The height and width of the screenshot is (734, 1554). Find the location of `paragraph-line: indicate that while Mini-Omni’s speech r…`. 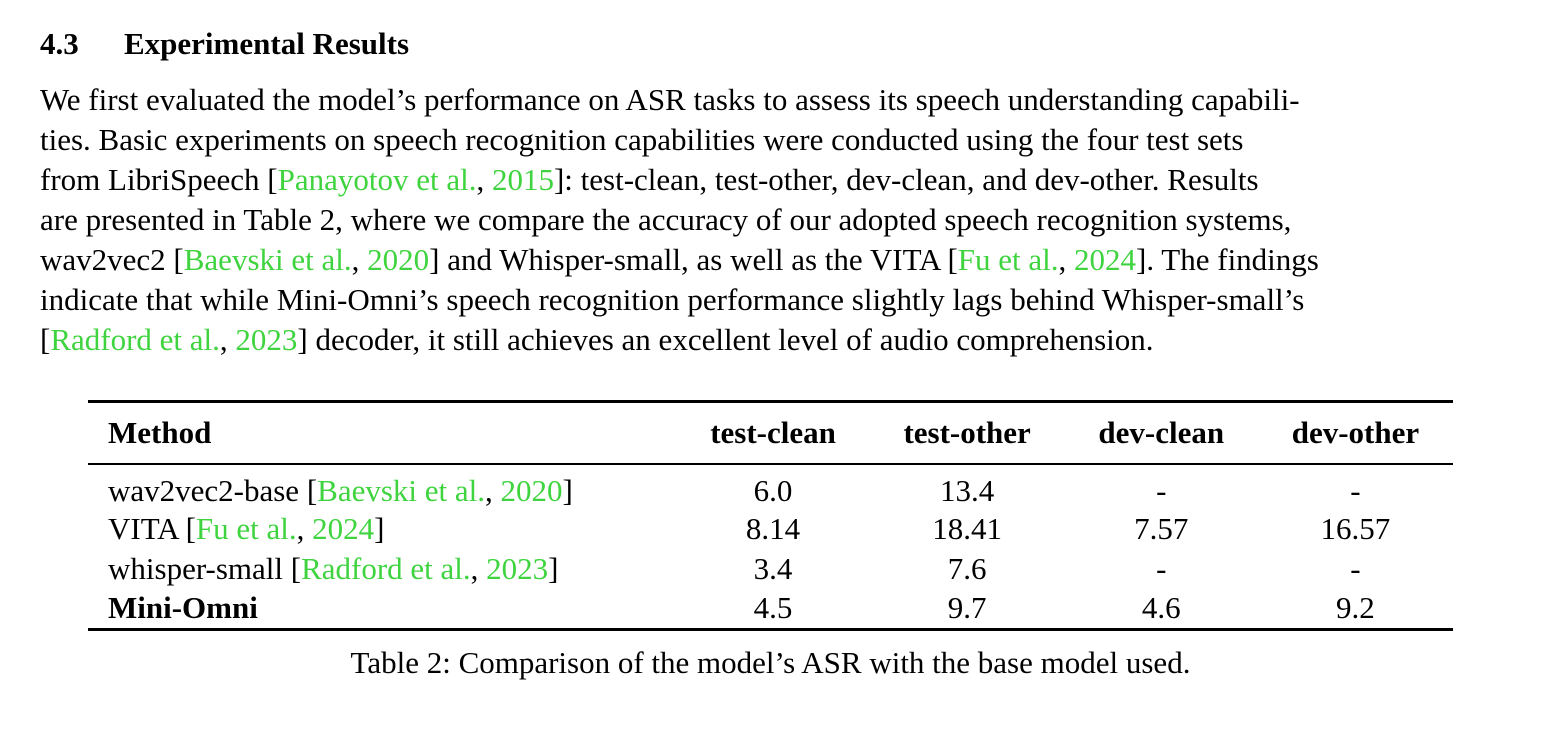

paragraph-line: indicate that while Mini-Omni’s speech r… is located at coordinates (770, 300).